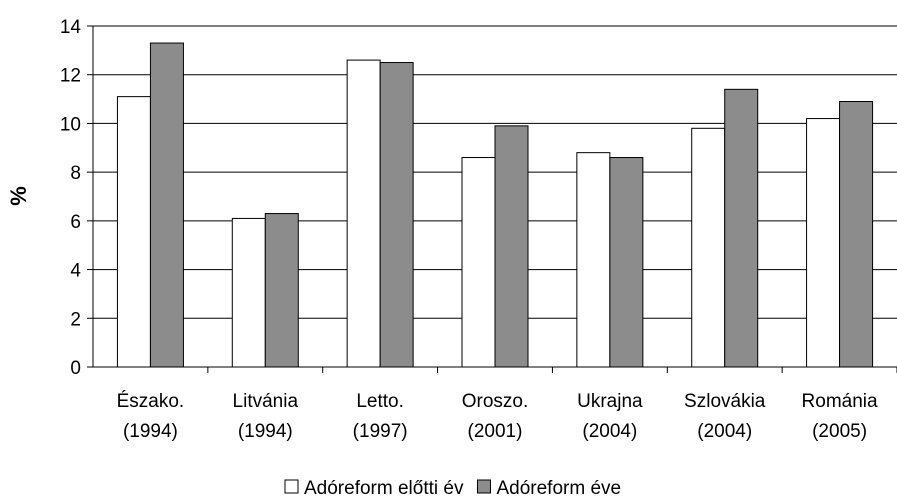 The height and width of the screenshot is (504, 897). Describe the element at coordinates (380, 401) in the screenshot. I see `x-tick-label: Letto.` at that location.